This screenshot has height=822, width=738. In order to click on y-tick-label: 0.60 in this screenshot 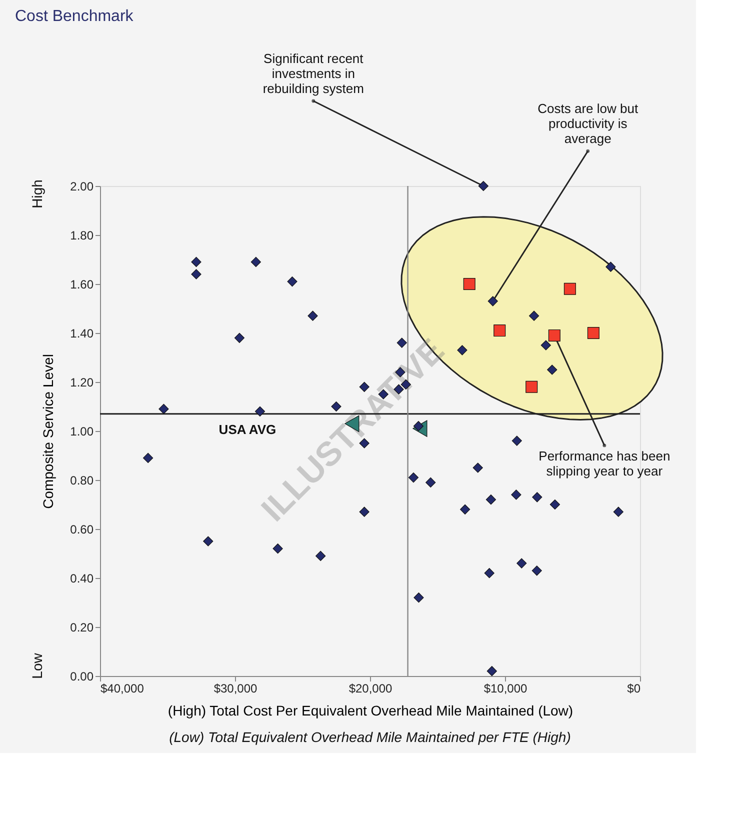, I will do `click(82, 529)`.